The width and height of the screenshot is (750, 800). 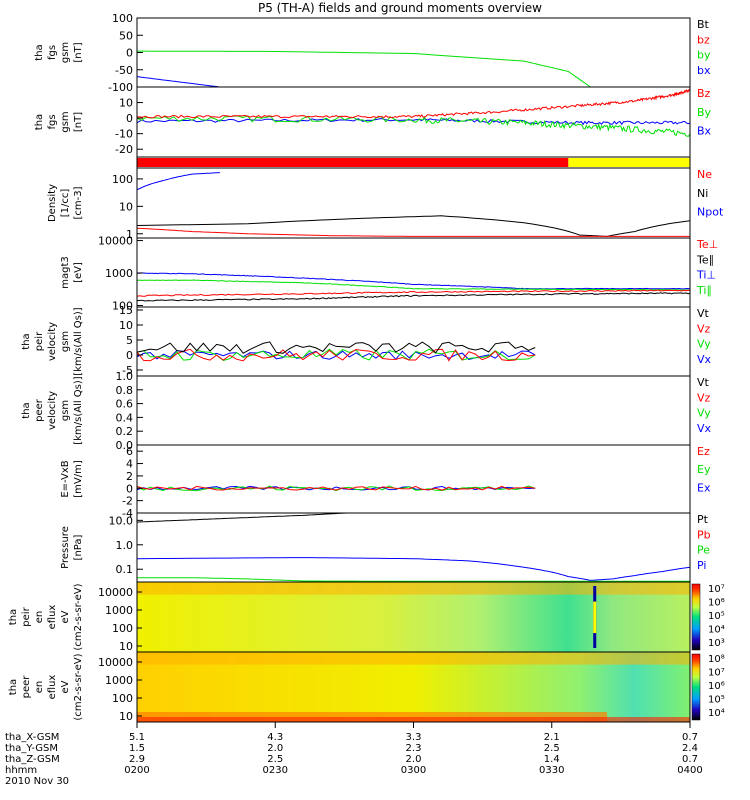 What do you see at coordinates (704, 359) in the screenshot?
I see `legend-entry: Vx` at bounding box center [704, 359].